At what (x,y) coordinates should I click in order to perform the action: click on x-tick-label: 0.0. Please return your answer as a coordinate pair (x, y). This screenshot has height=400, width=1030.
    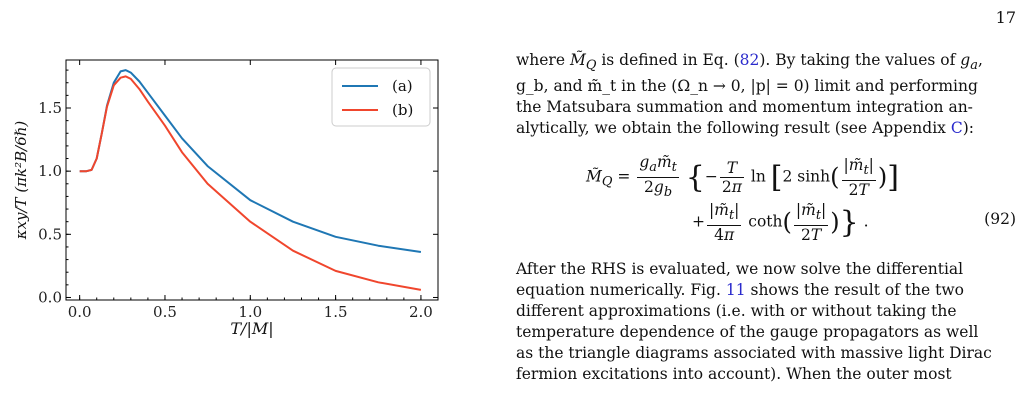
    Looking at the image, I should click on (80, 312).